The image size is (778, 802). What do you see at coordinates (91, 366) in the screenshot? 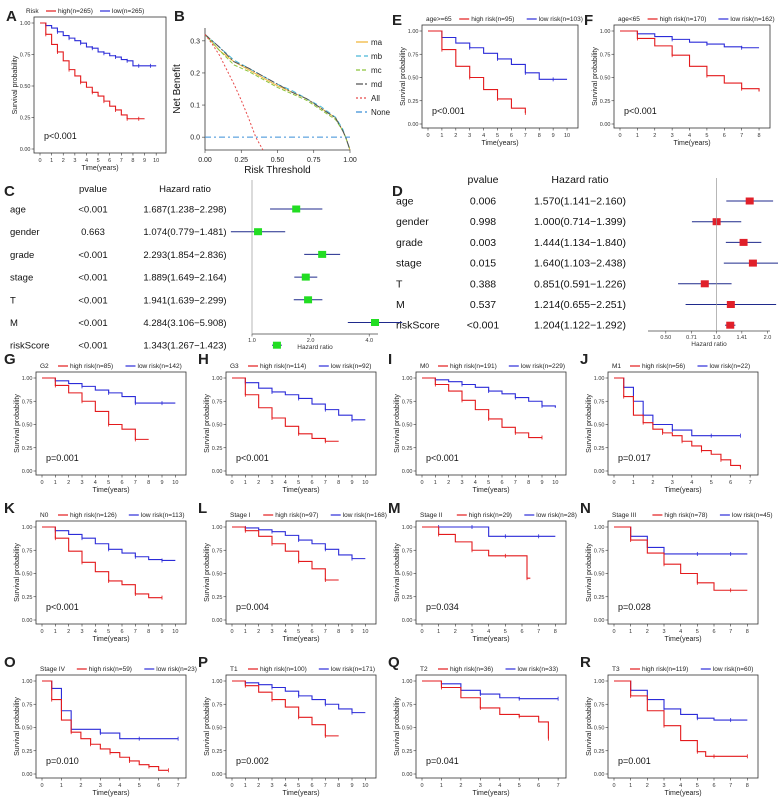
I see `legend-high-label: high risk(n=85)` at bounding box center [91, 366].